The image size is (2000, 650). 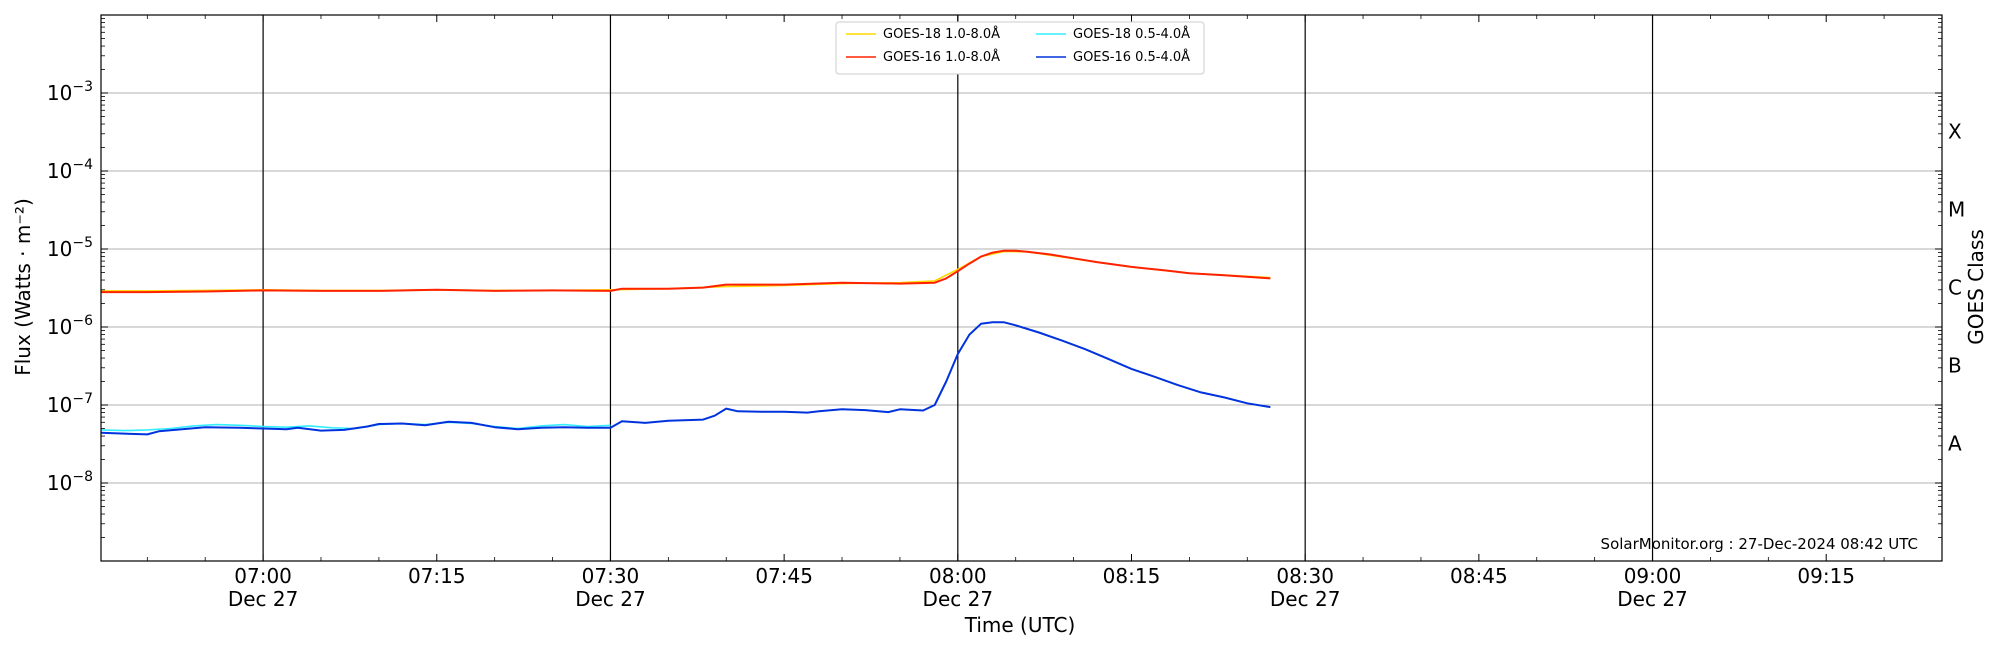 I want to click on x-axis-label: Time (UTC), so click(x=1020, y=625).